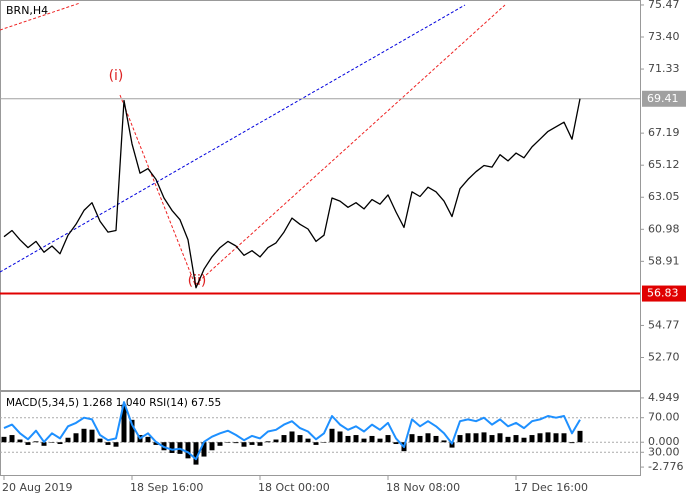 The image size is (700, 500). What do you see at coordinates (664, 293) in the screenshot?
I see `support-level-box` at bounding box center [664, 293].